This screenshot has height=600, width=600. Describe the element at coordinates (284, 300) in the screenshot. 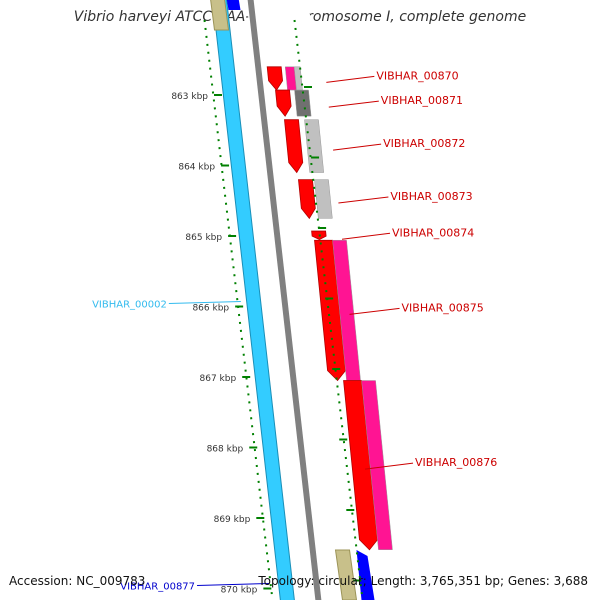

I see `strand-grey` at that location.